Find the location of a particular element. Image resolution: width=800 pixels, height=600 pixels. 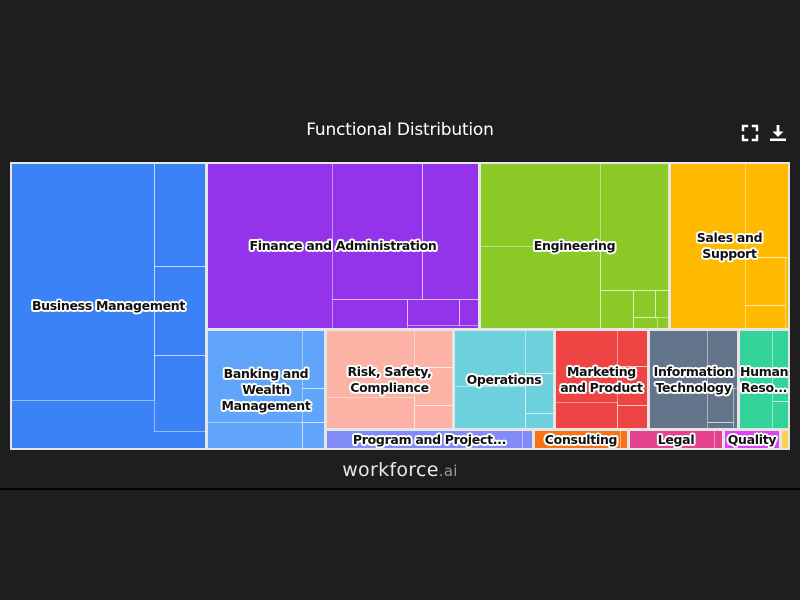

download-icon is located at coordinates (778, 133).